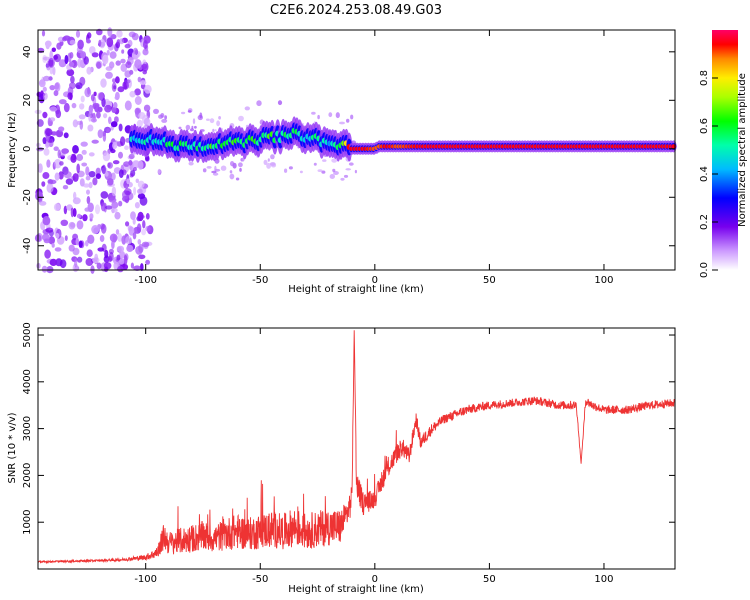 Image resolution: width=750 pixels, height=600 pixels. Describe the element at coordinates (402, 140) in the screenshot. I see `spectrogram-ridge` at that location.